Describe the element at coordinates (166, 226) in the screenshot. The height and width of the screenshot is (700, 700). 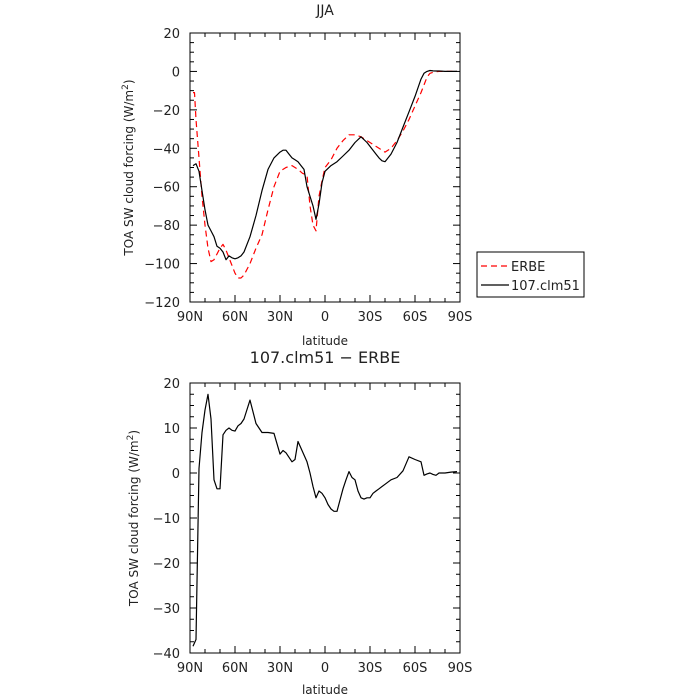
I see `y-tick-label: −80` at that location.